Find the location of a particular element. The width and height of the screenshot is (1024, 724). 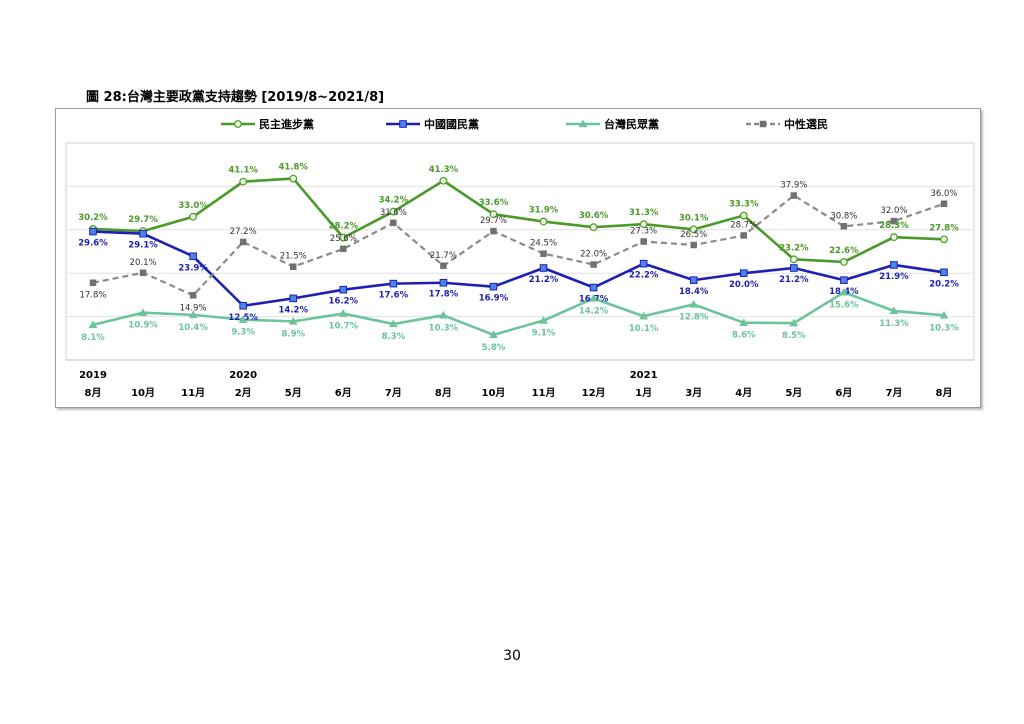

data-label: 29.1% is located at coordinates (143, 246).